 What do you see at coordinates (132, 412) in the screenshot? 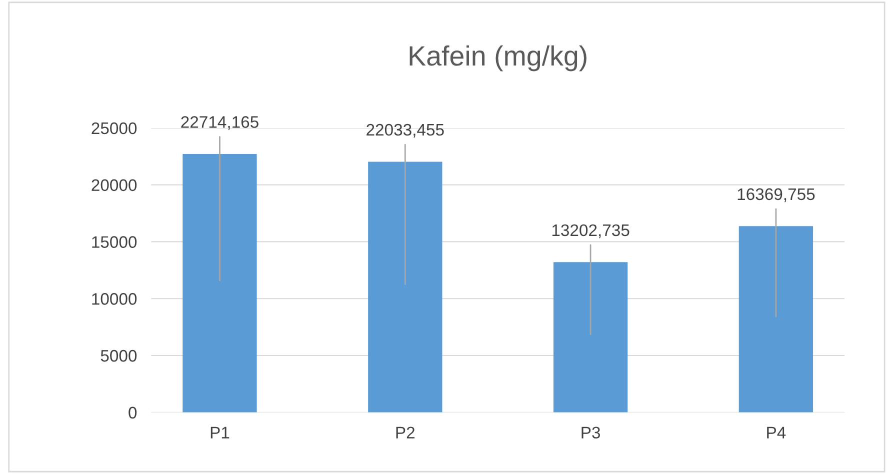
I see `y-tick-label: 0` at bounding box center [132, 412].